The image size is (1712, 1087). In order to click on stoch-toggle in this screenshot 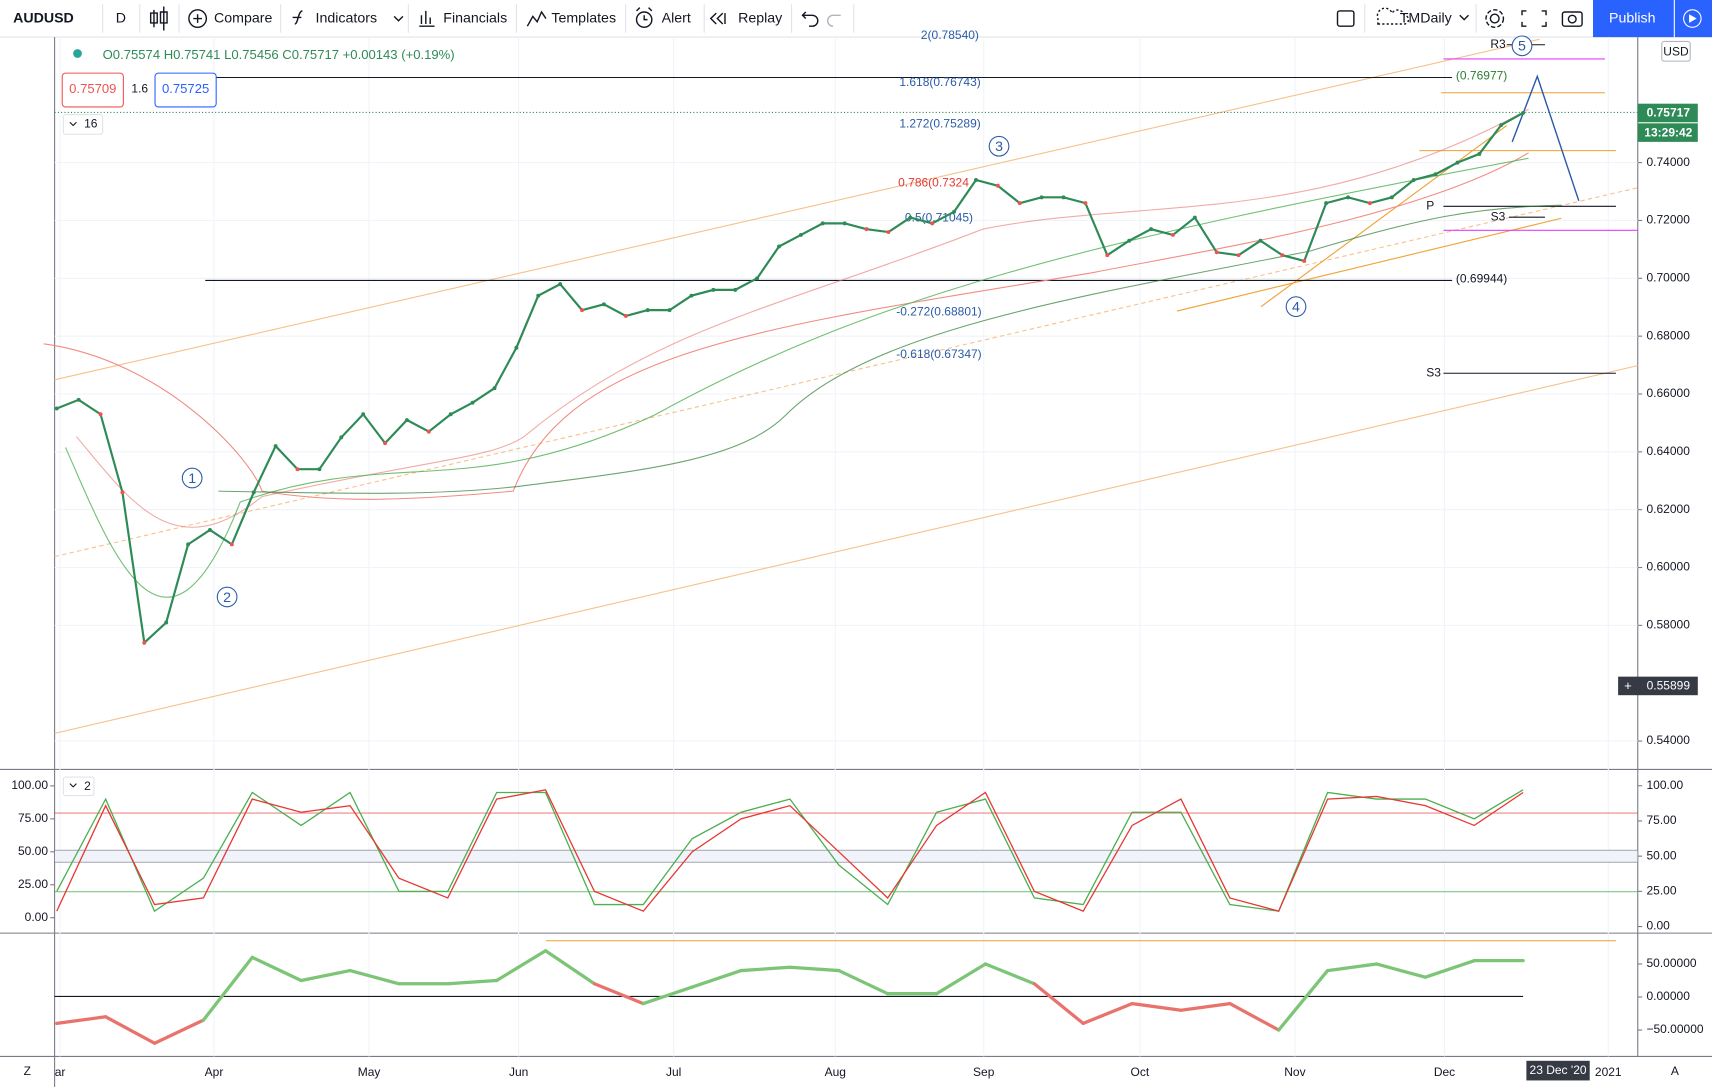, I will do `click(78, 786)`.